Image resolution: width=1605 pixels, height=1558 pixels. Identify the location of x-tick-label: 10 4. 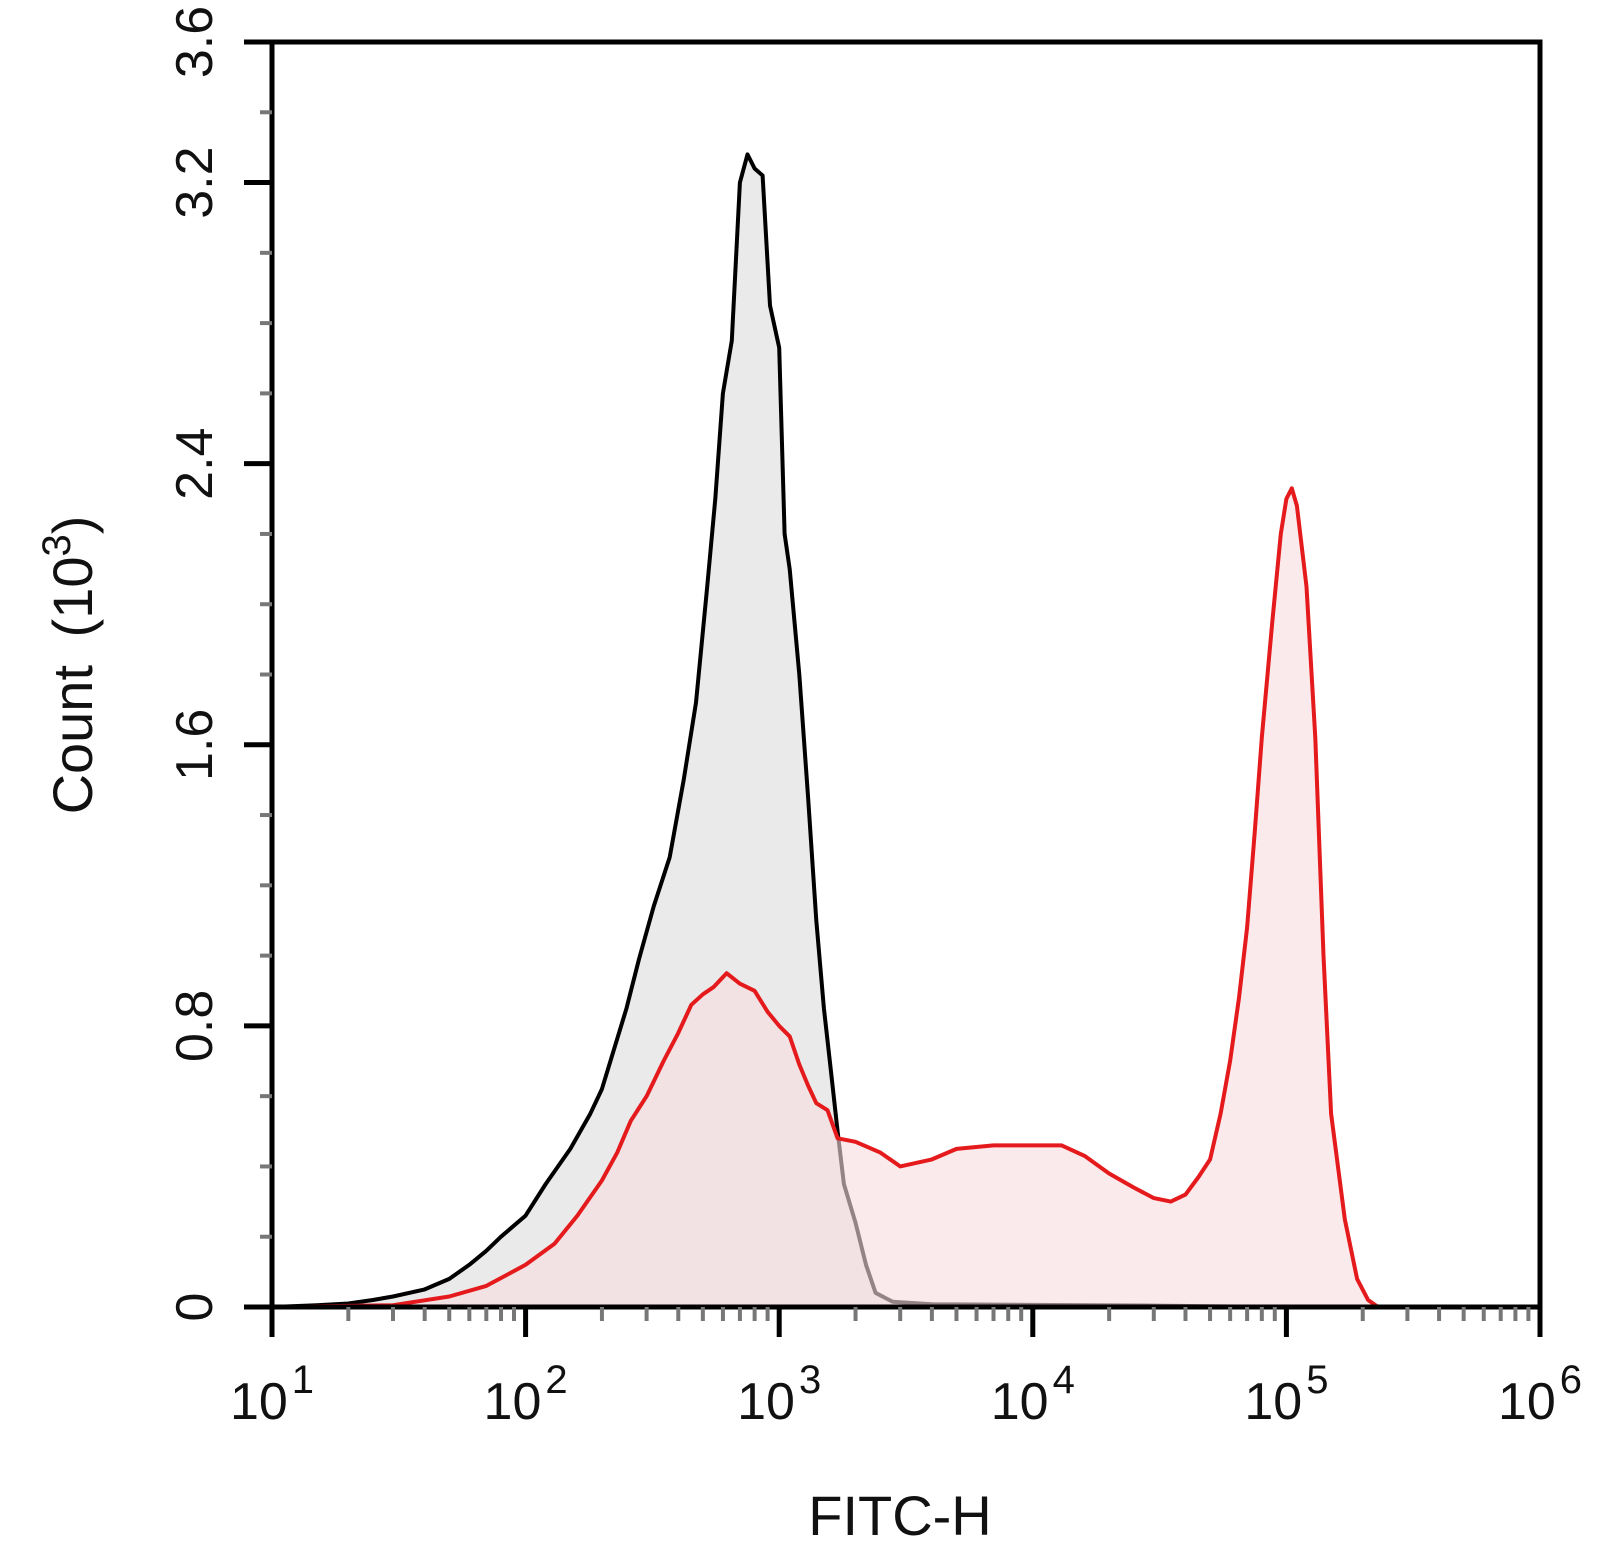
(1033, 1394).